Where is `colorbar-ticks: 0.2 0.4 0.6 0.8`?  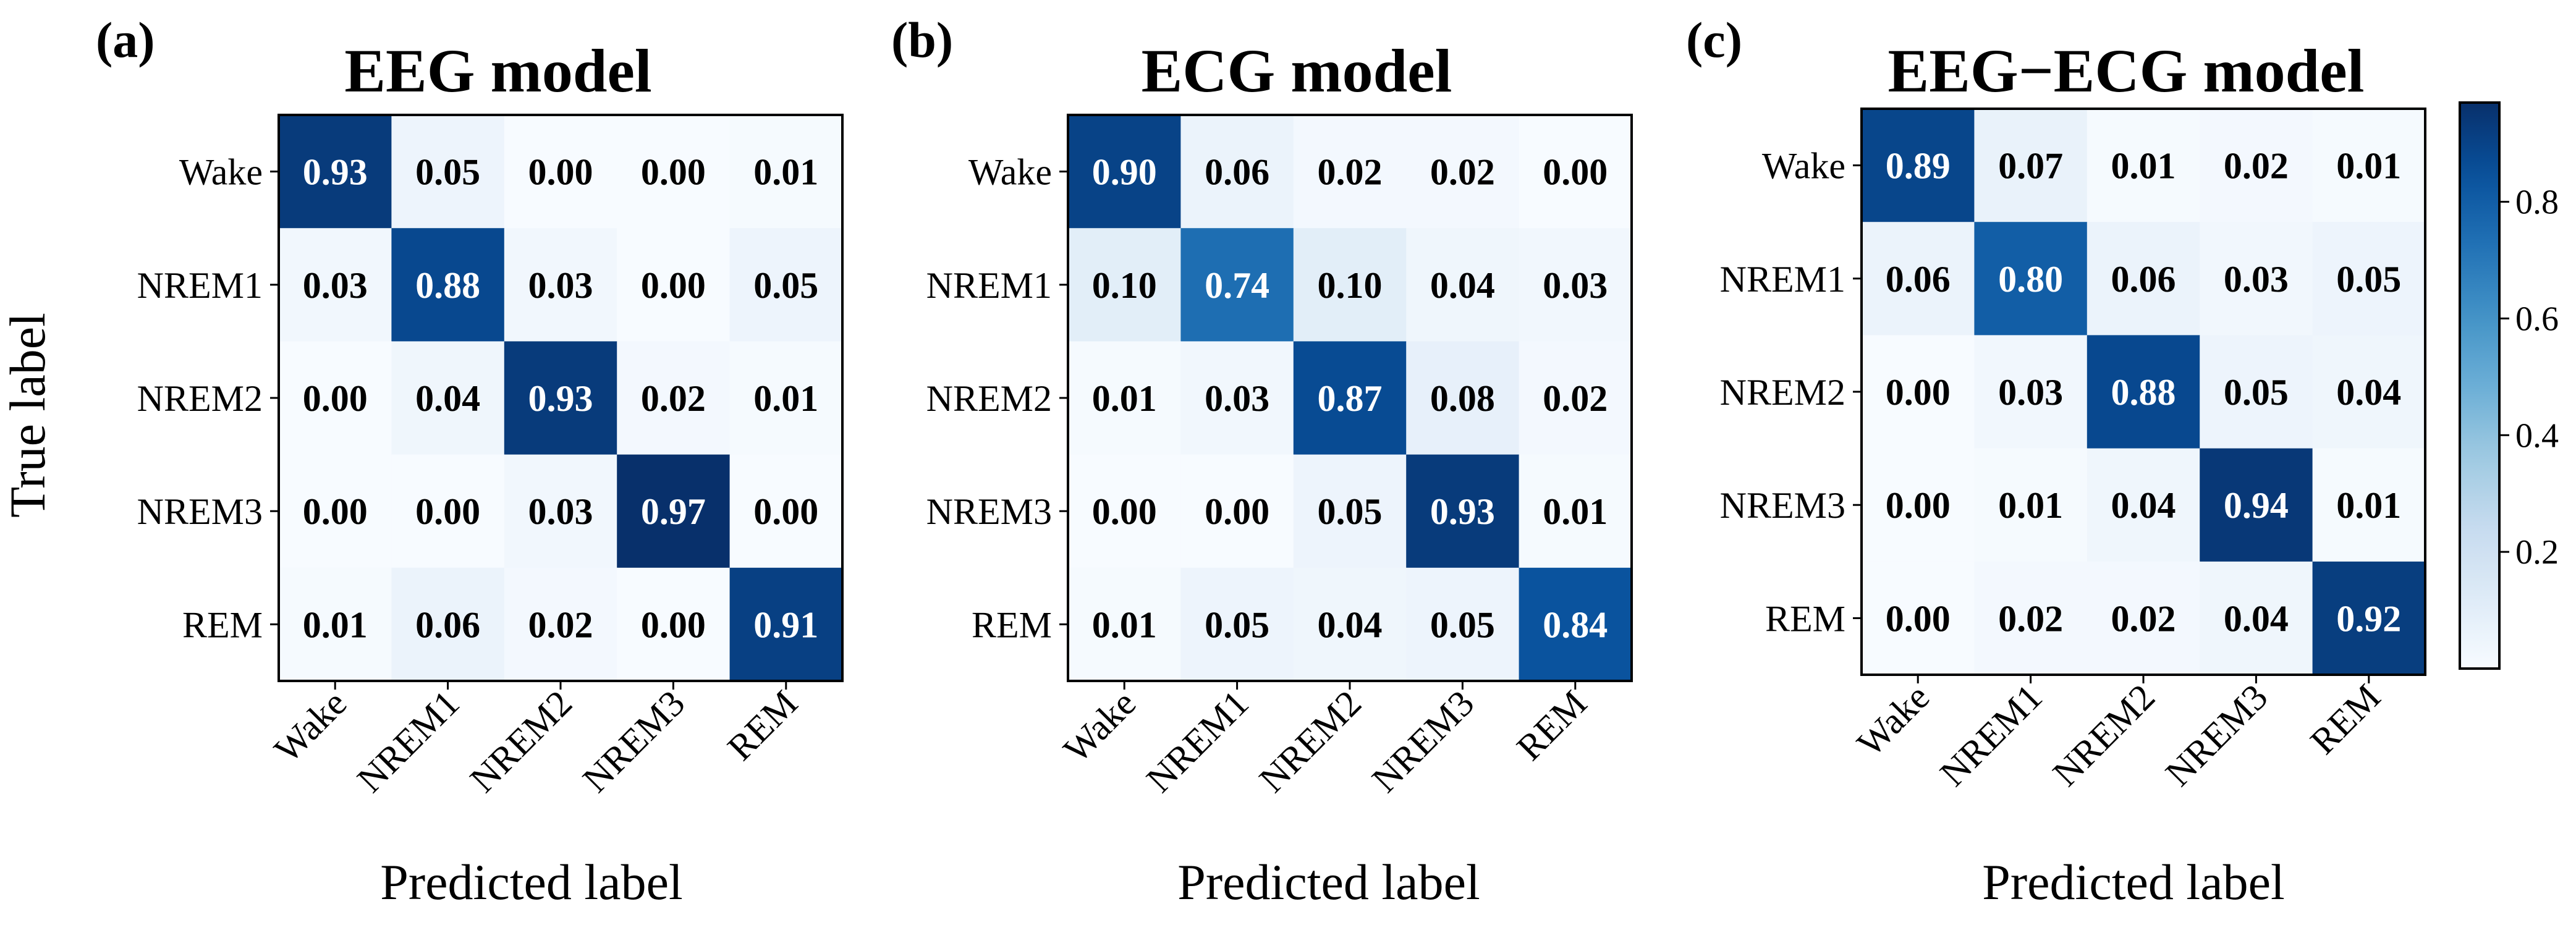 colorbar-ticks: 0.2 0.4 0.6 0.8 is located at coordinates (2529, 378).